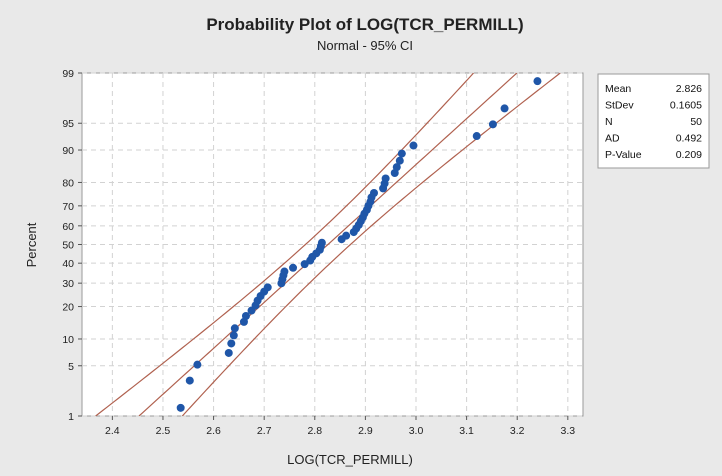 The width and height of the screenshot is (722, 476). Describe the element at coordinates (365, 431) in the screenshot. I see `x-tick-label: 2.9` at that location.